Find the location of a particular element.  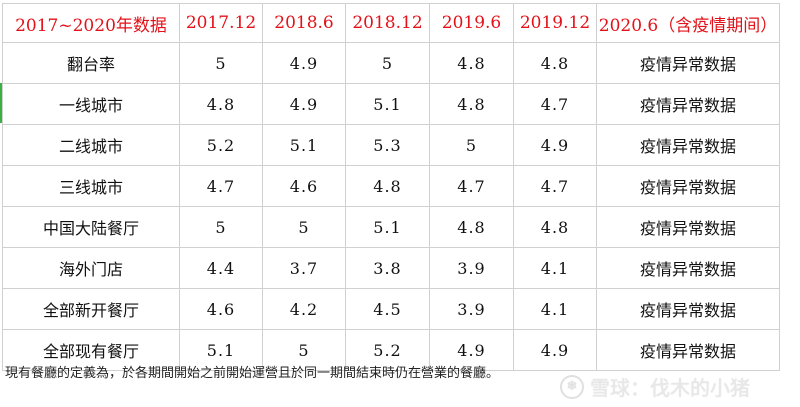

value-cell: 3.7 is located at coordinates (304, 268).